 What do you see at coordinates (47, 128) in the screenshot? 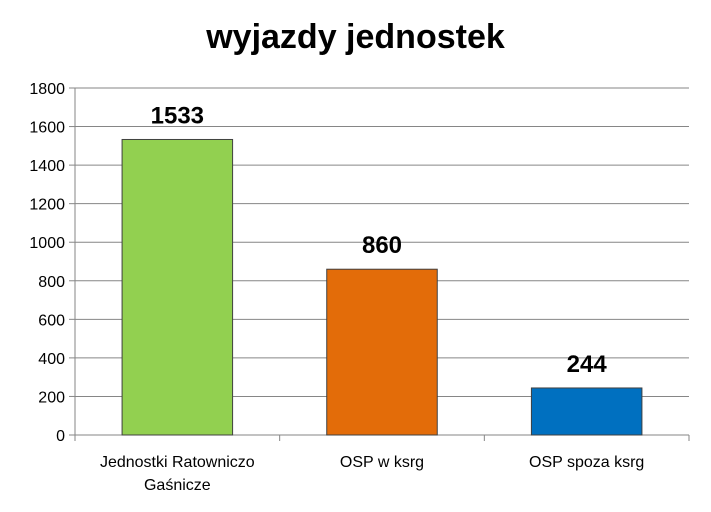
I see `y-tick-label: 1600` at bounding box center [47, 128].